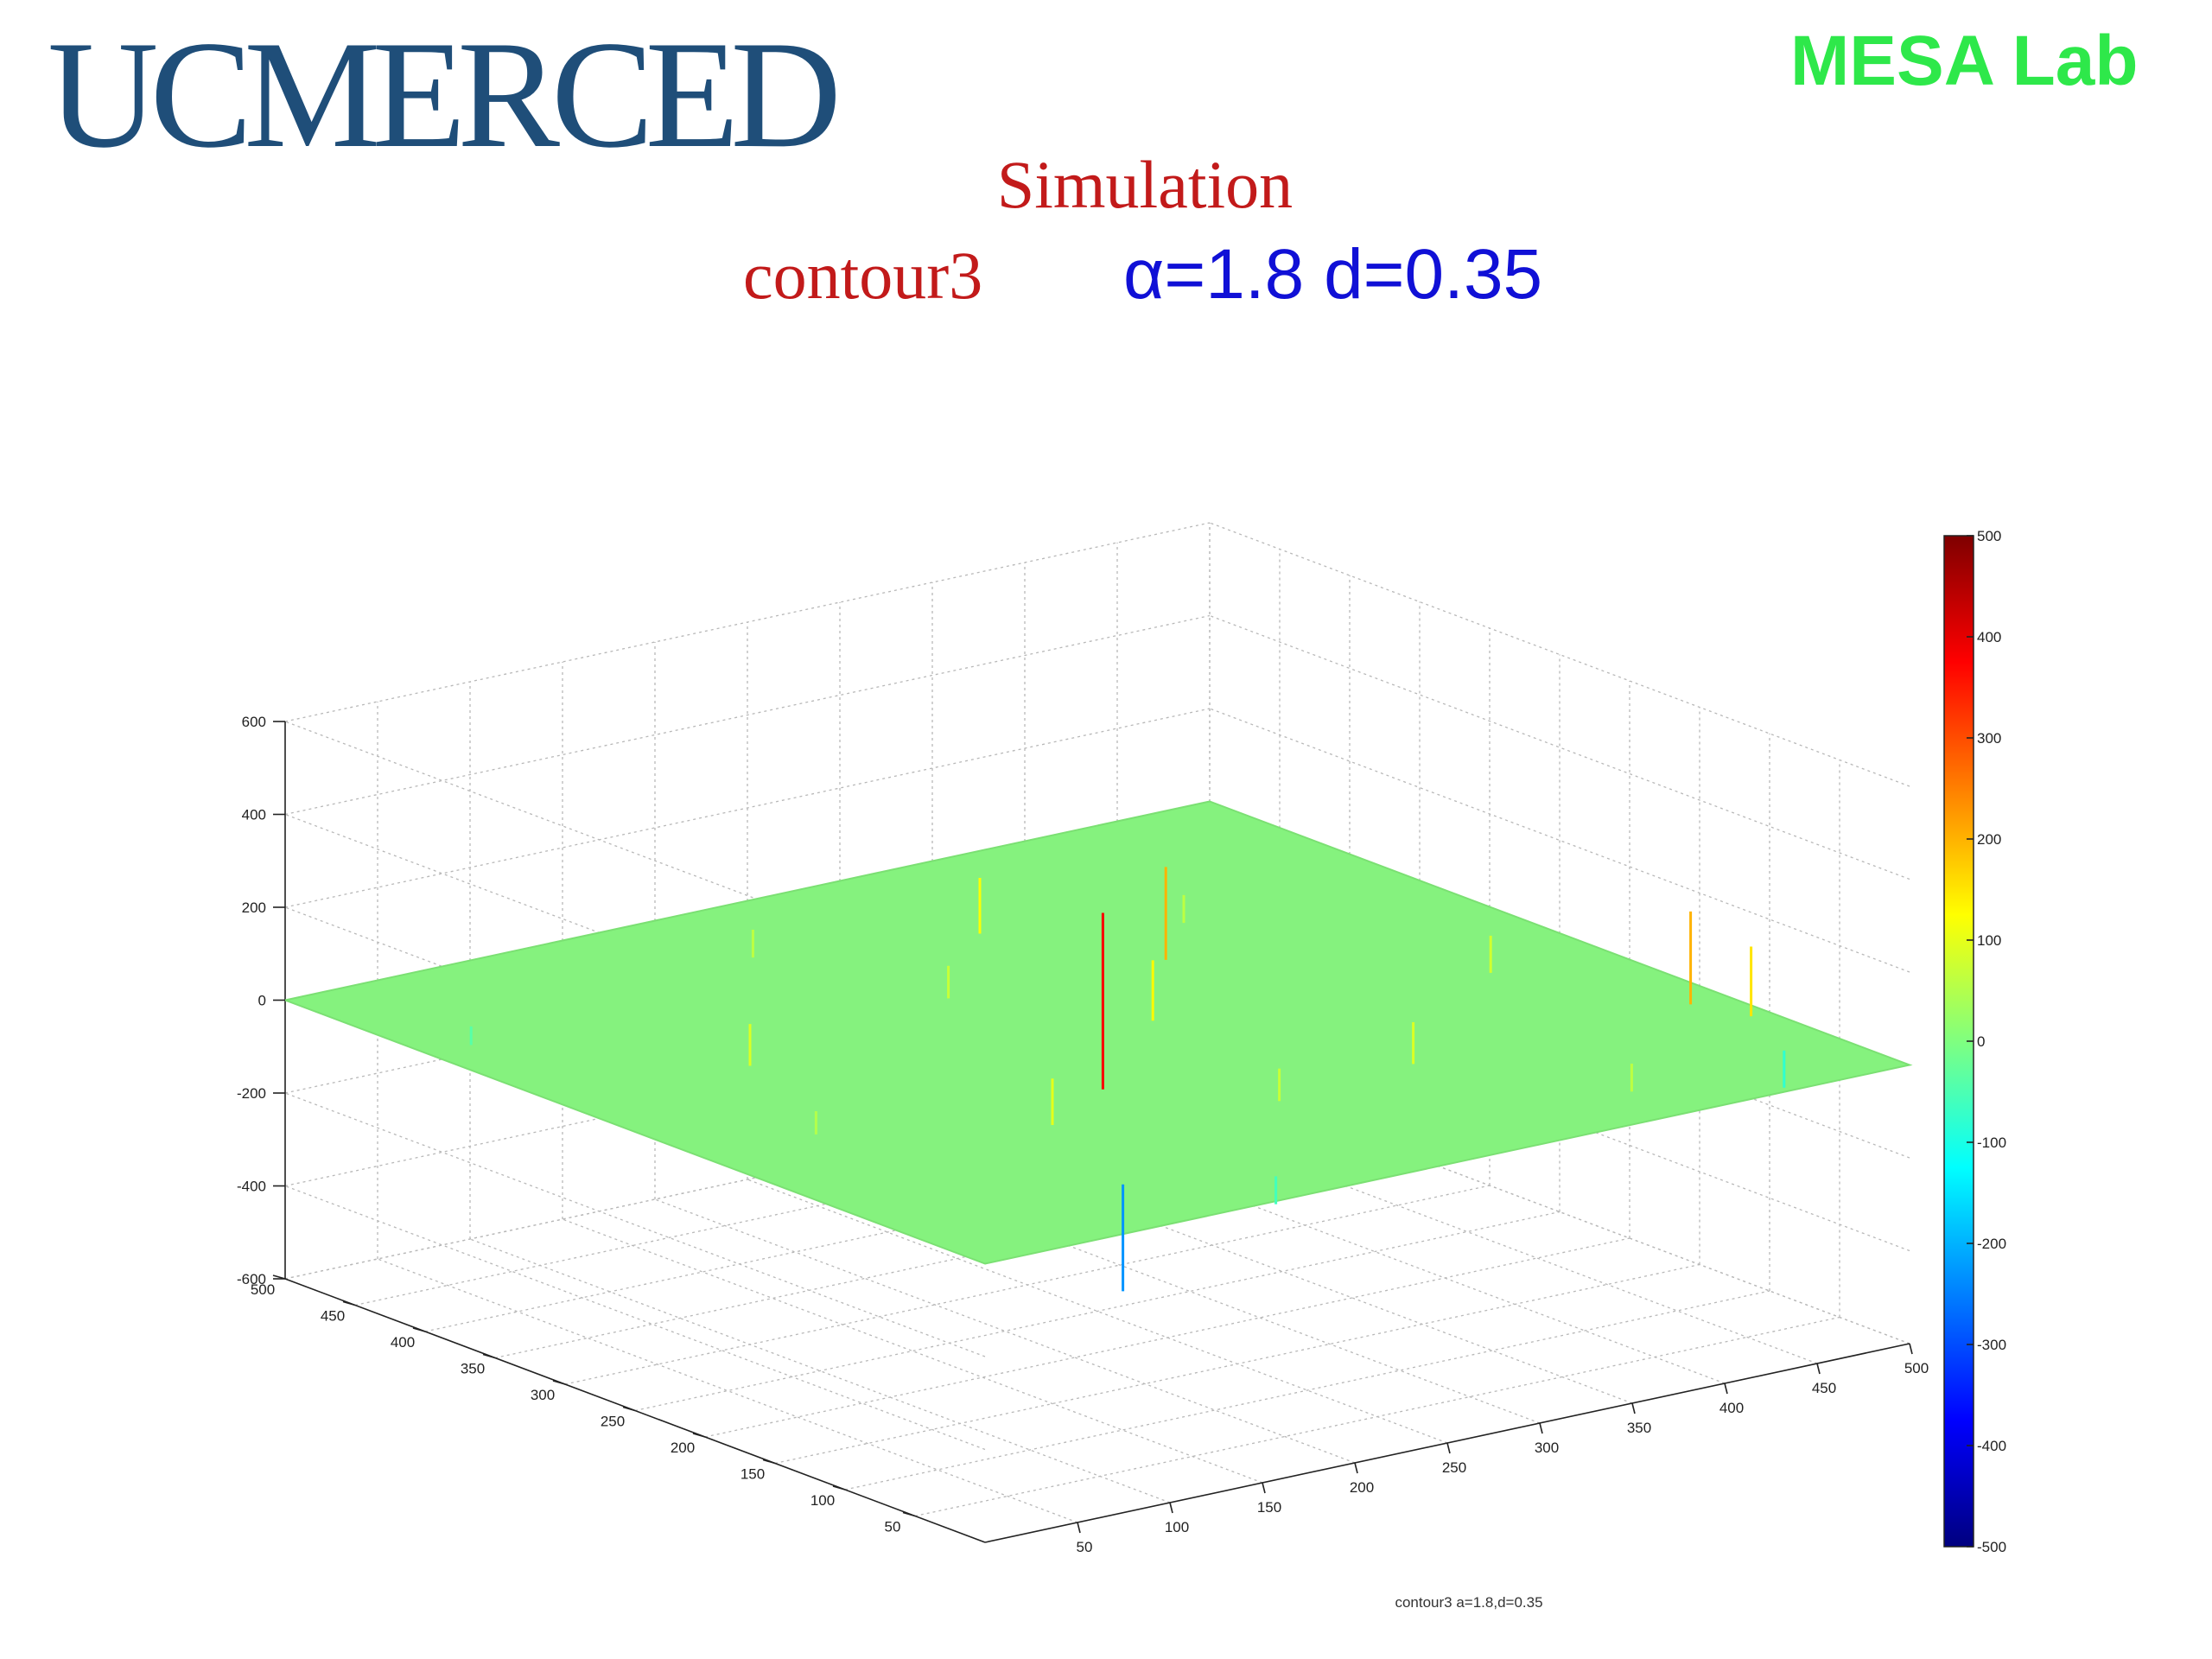 The height and width of the screenshot is (1659, 2212). Describe the element at coordinates (263, 1289) in the screenshot. I see `y-tick-label: 500` at that location.